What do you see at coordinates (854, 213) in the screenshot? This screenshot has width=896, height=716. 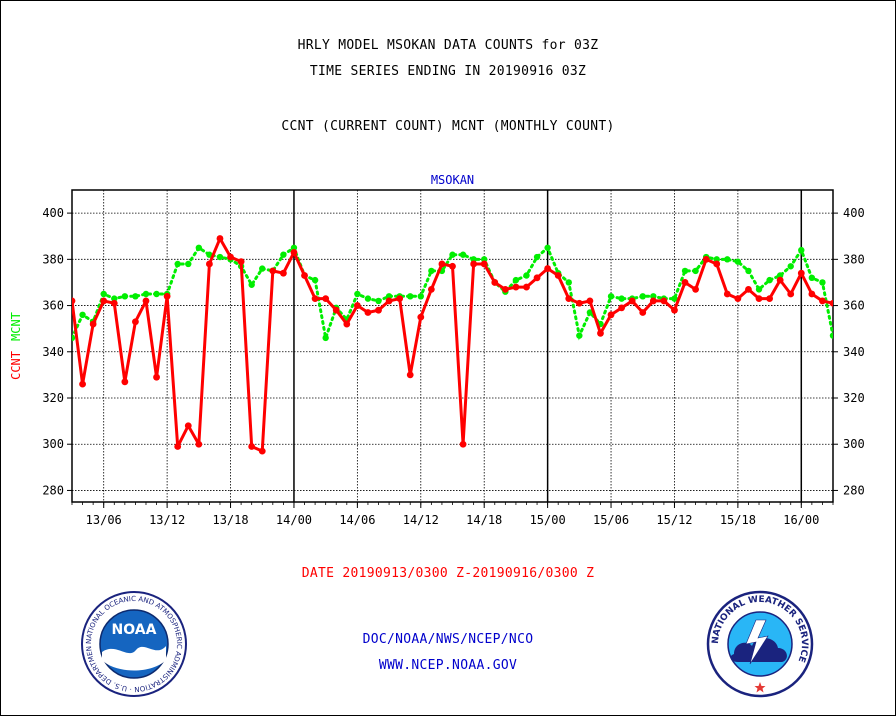 I see `y-tick-label-right: 400` at bounding box center [854, 213].